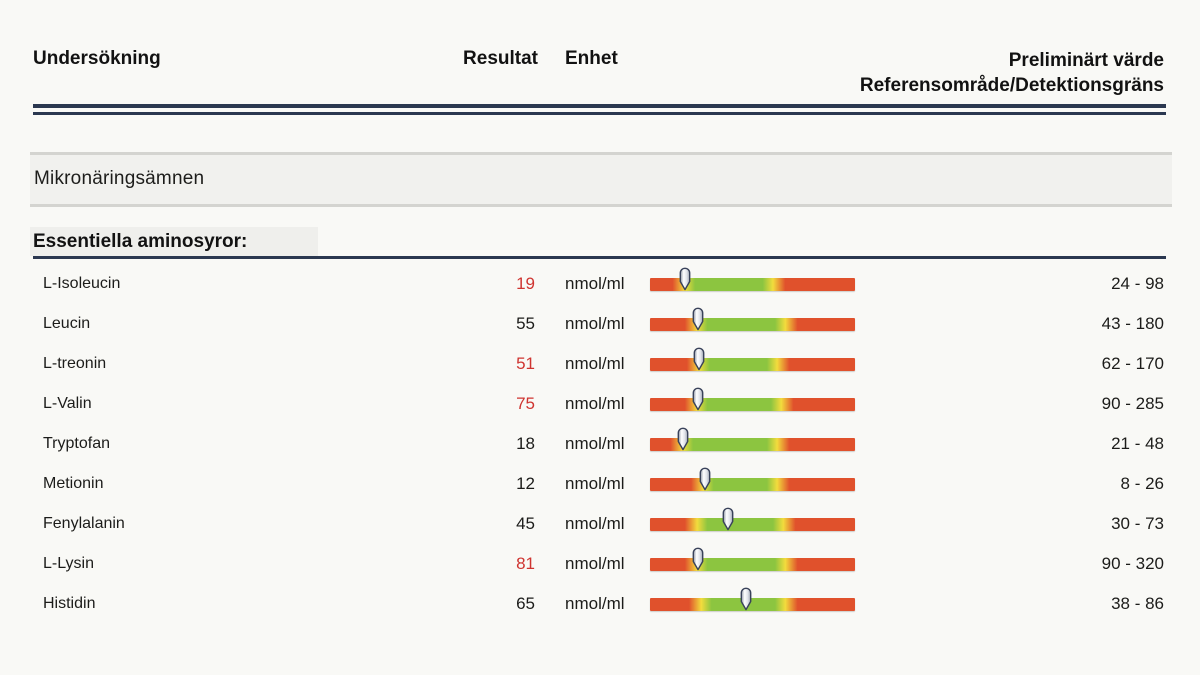 This screenshot has height=675, width=1200. I want to click on section-title: Mikronäringsämnen, so click(119, 178).